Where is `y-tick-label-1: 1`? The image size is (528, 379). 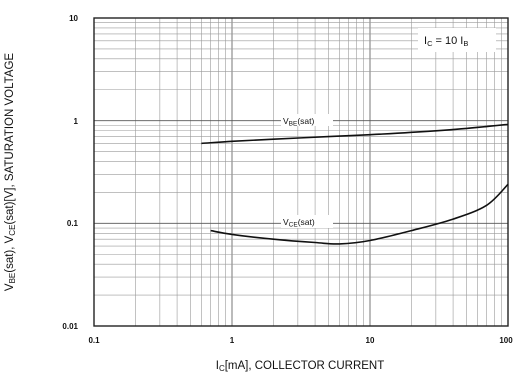 y-tick-label-1: 1 is located at coordinates (76, 121).